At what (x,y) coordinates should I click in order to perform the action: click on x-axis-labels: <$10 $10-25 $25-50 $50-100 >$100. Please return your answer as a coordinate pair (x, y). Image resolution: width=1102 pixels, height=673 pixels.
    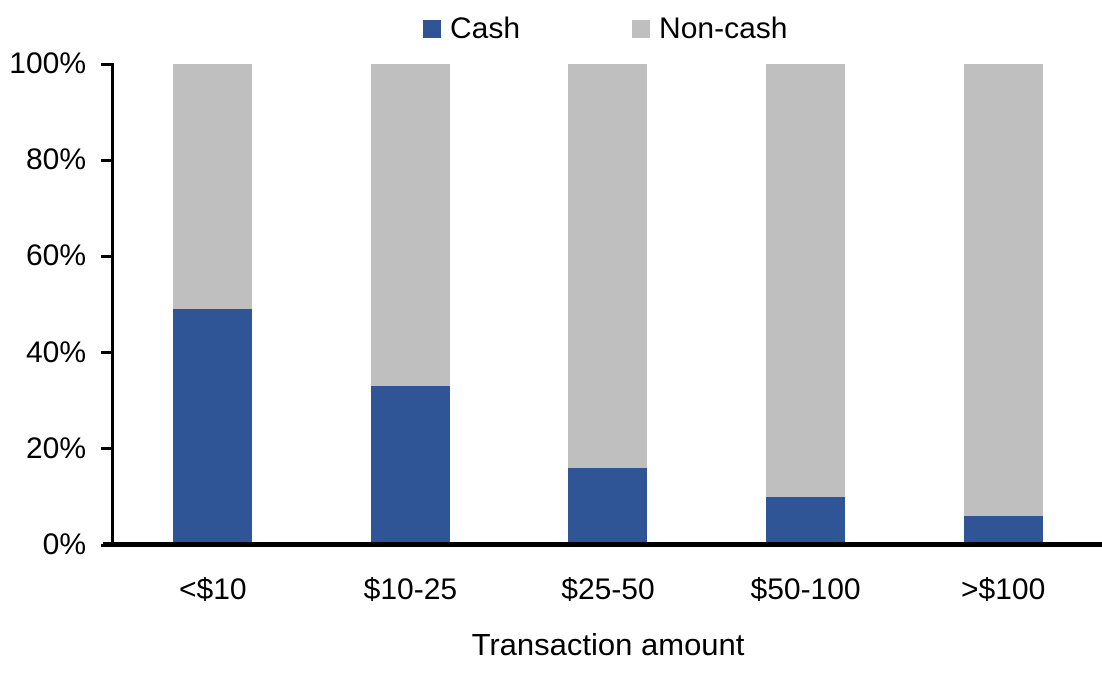
    Looking at the image, I should click on (608, 590).